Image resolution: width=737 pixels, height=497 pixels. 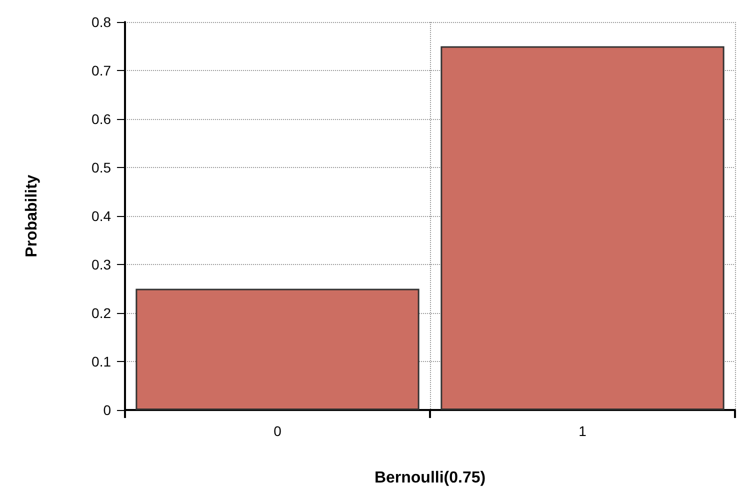 What do you see at coordinates (107, 410) in the screenshot?
I see `y-tick-label: 0` at bounding box center [107, 410].